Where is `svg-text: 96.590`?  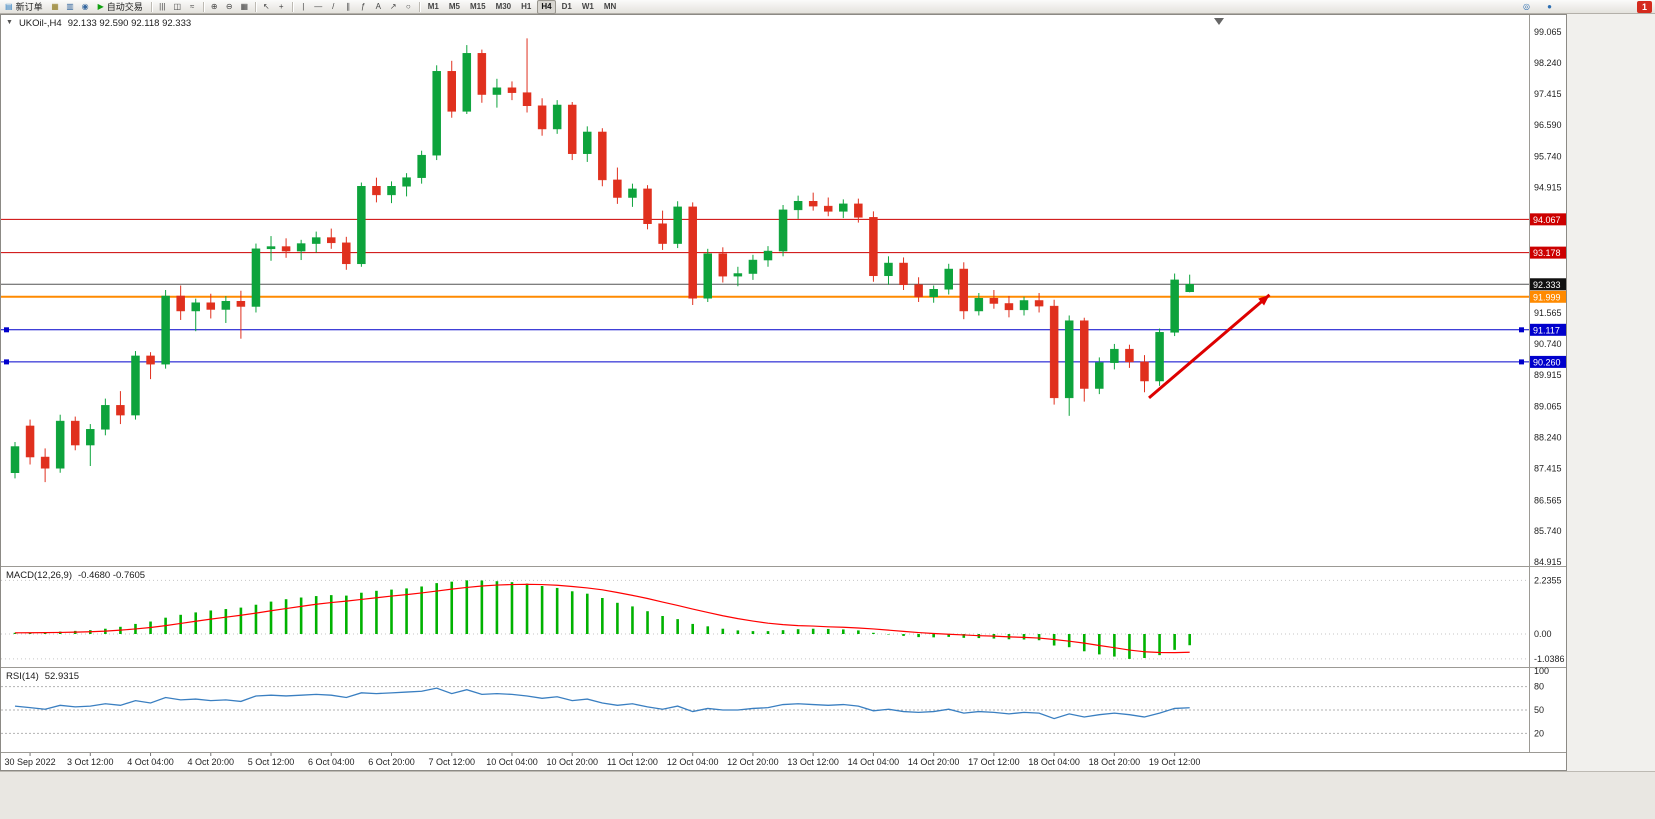 svg-text: 96.590 is located at coordinates (1548, 125).